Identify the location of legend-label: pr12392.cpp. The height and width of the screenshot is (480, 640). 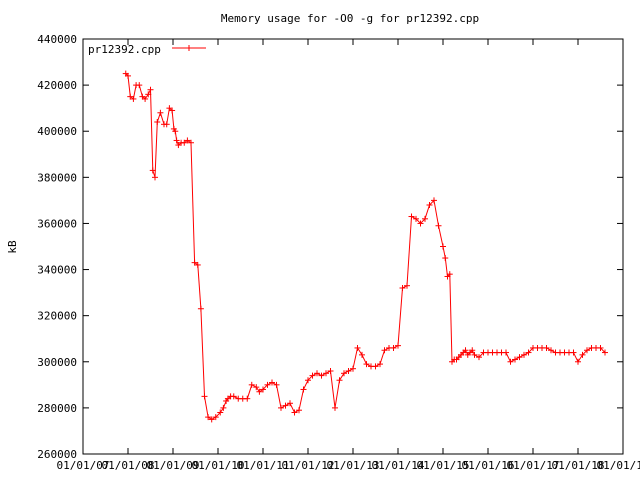
(124, 49).